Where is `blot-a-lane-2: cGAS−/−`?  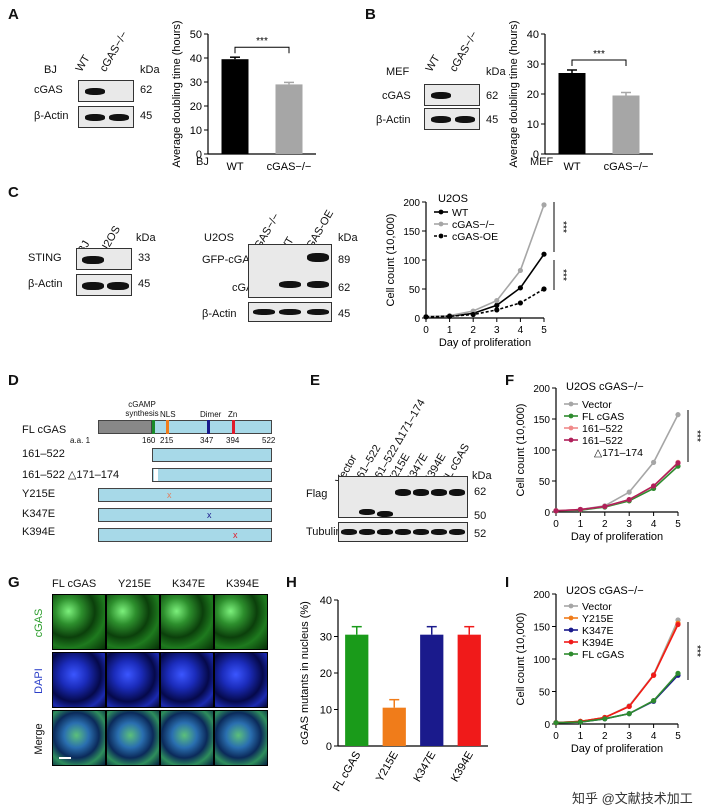
blot-a-lane-2: cGAS−/− is located at coordinates (114, 51).